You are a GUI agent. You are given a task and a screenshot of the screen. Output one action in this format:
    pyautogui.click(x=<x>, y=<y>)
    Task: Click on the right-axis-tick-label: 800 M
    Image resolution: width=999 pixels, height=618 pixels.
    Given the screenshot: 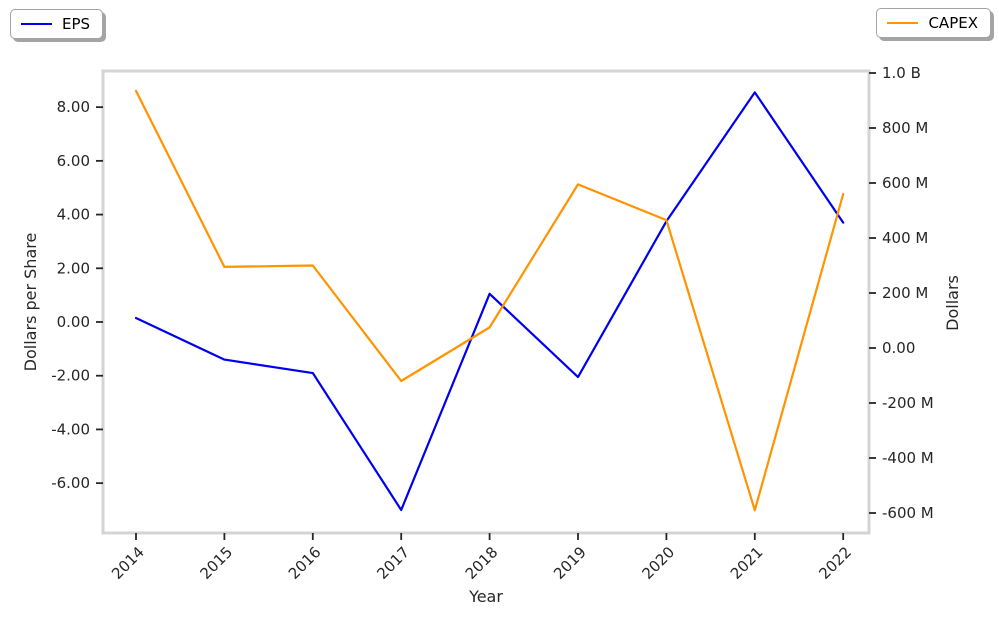 What is the action you would take?
    pyautogui.click(x=905, y=128)
    